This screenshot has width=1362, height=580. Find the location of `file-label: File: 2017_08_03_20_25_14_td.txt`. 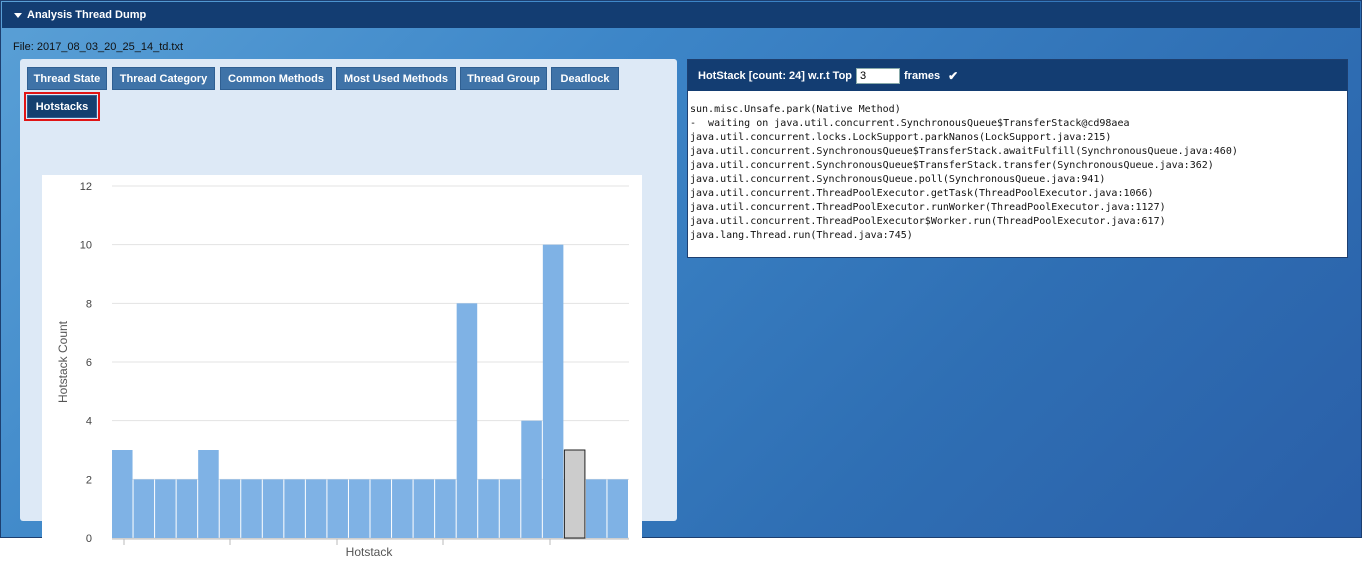

file-label: File: 2017_08_03_20_25_14_td.txt is located at coordinates (98, 47).